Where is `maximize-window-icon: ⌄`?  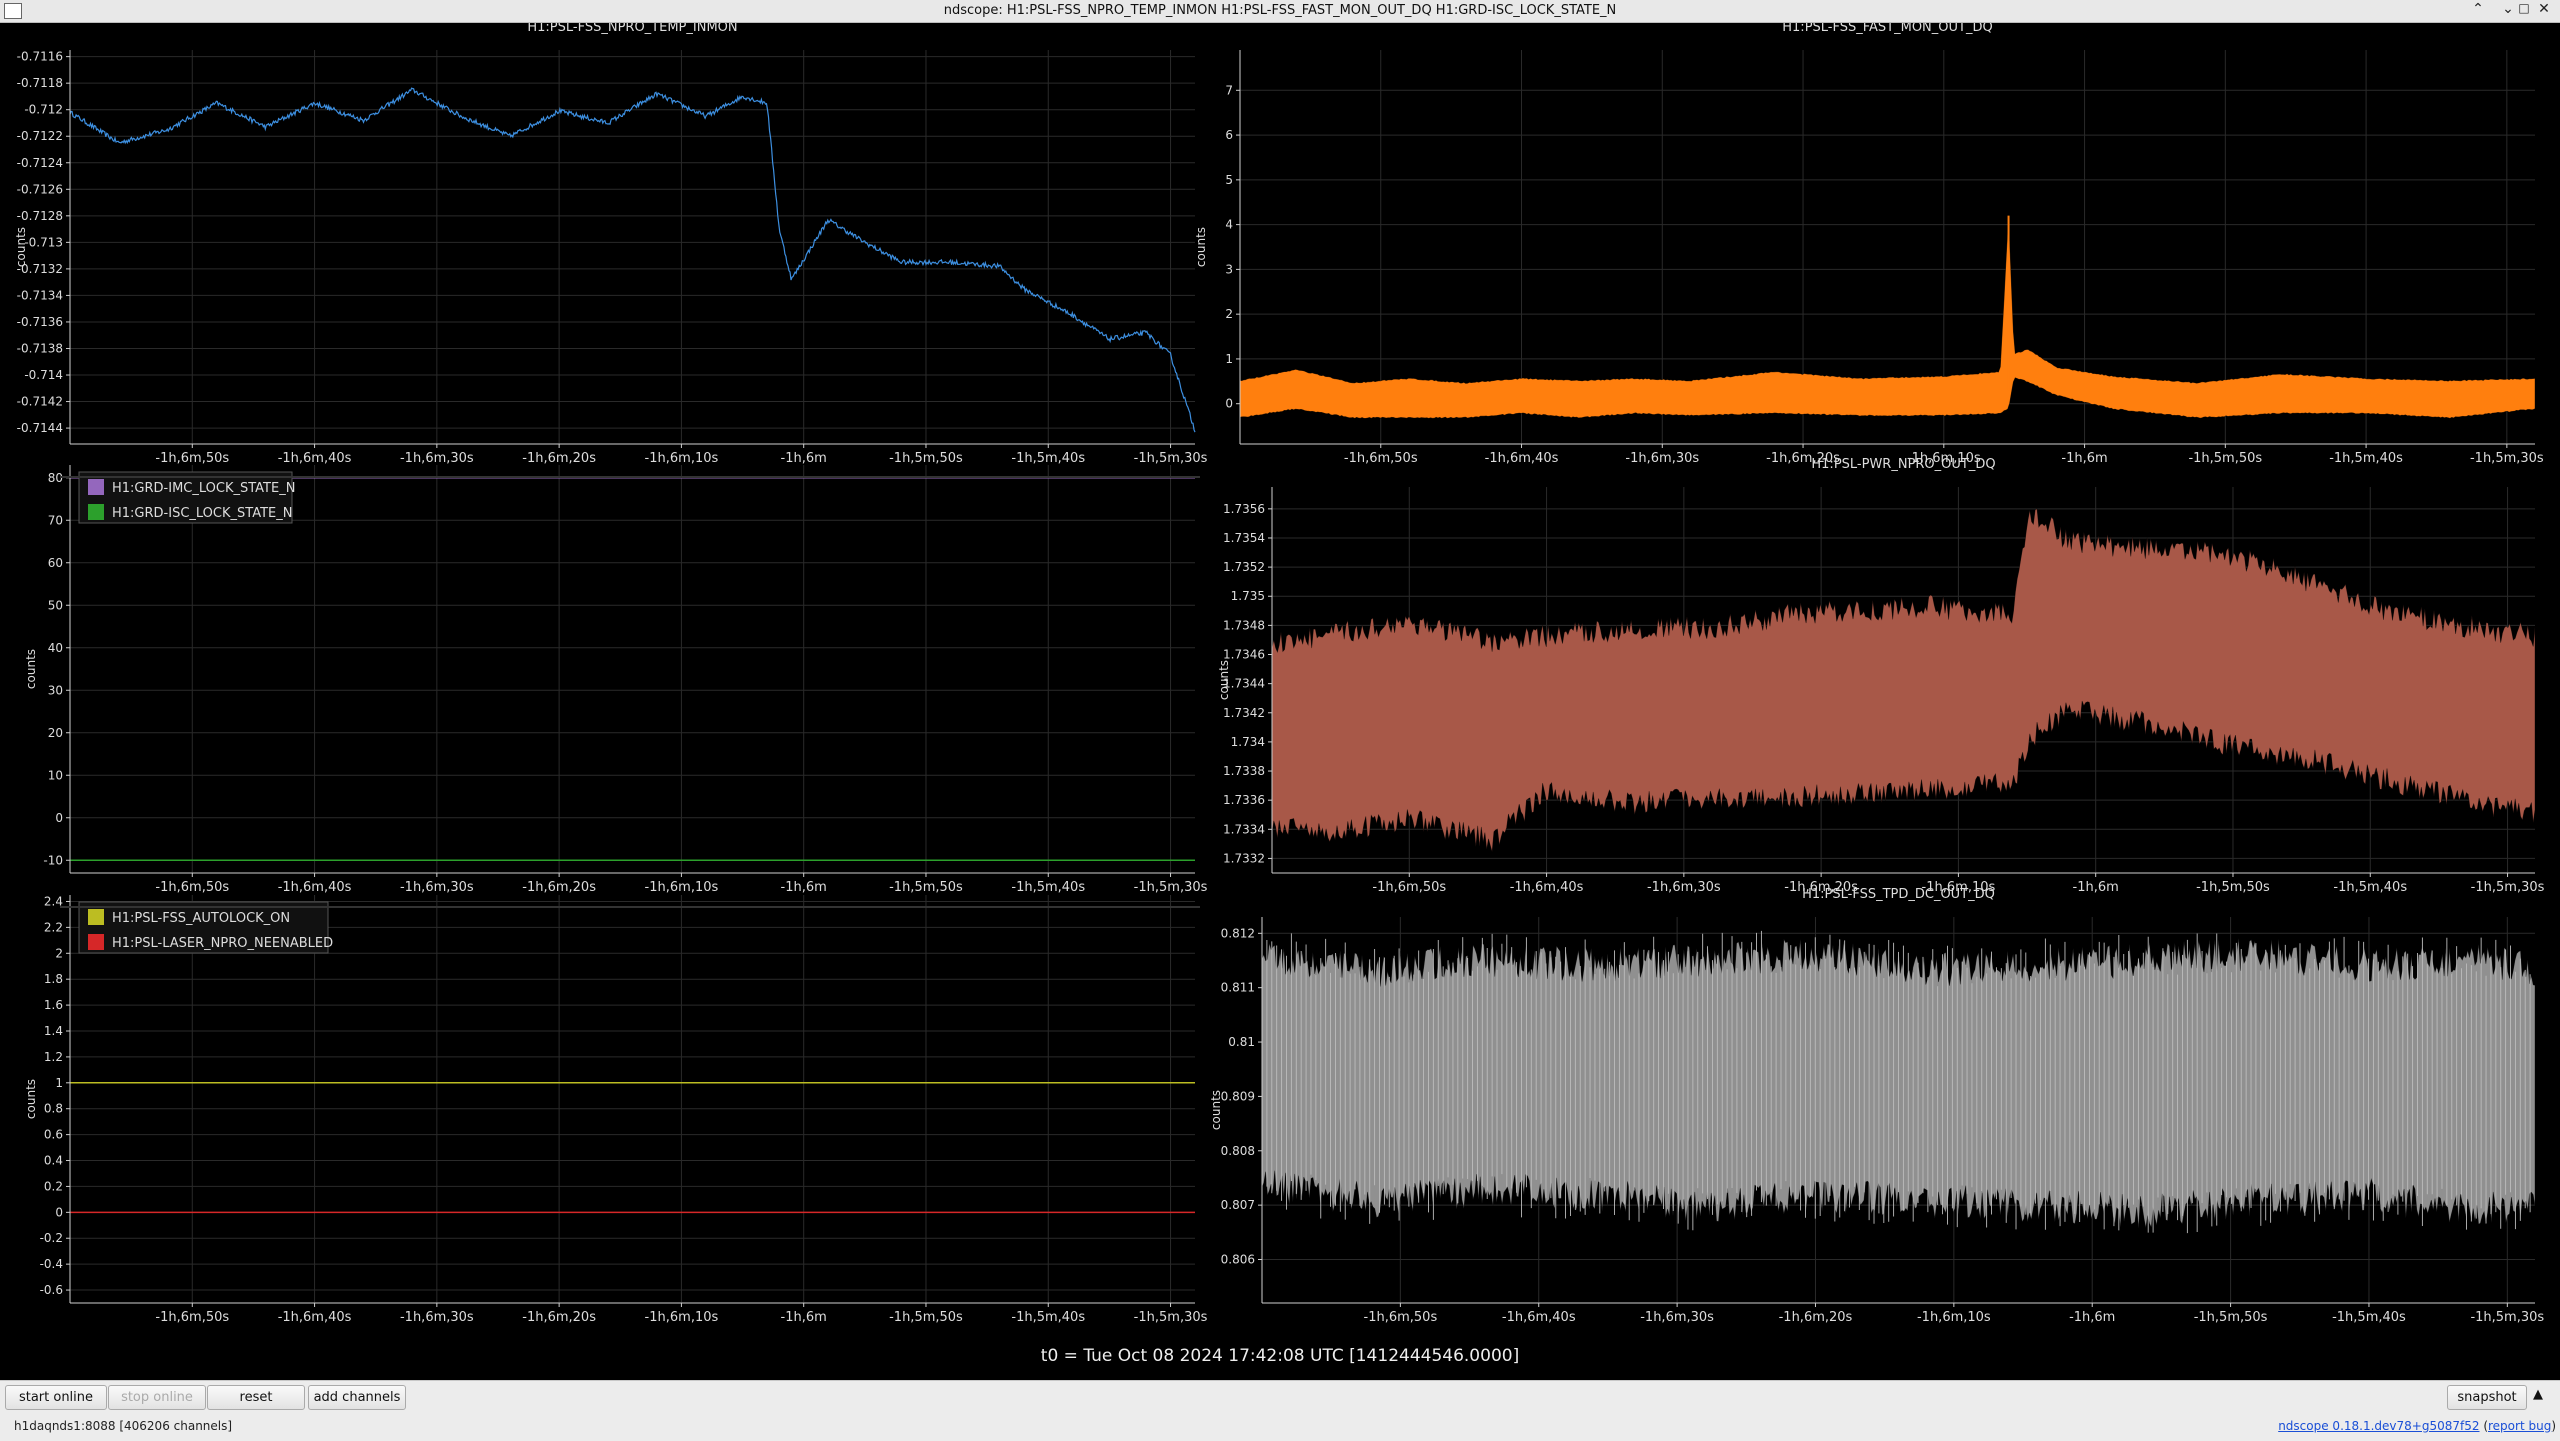
maximize-window-icon: ⌄ is located at coordinates (2508, 9).